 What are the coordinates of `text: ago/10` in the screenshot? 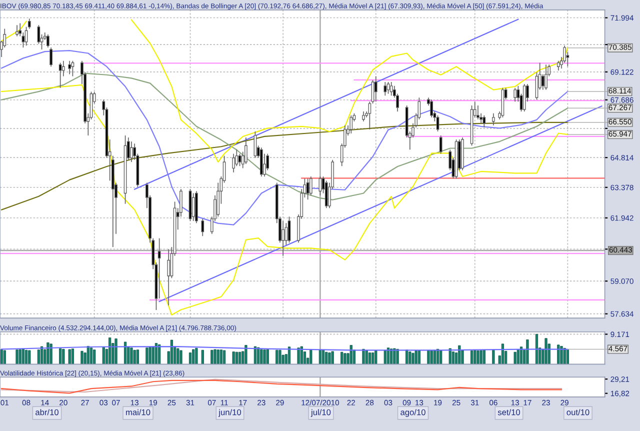 It's located at (413, 413).